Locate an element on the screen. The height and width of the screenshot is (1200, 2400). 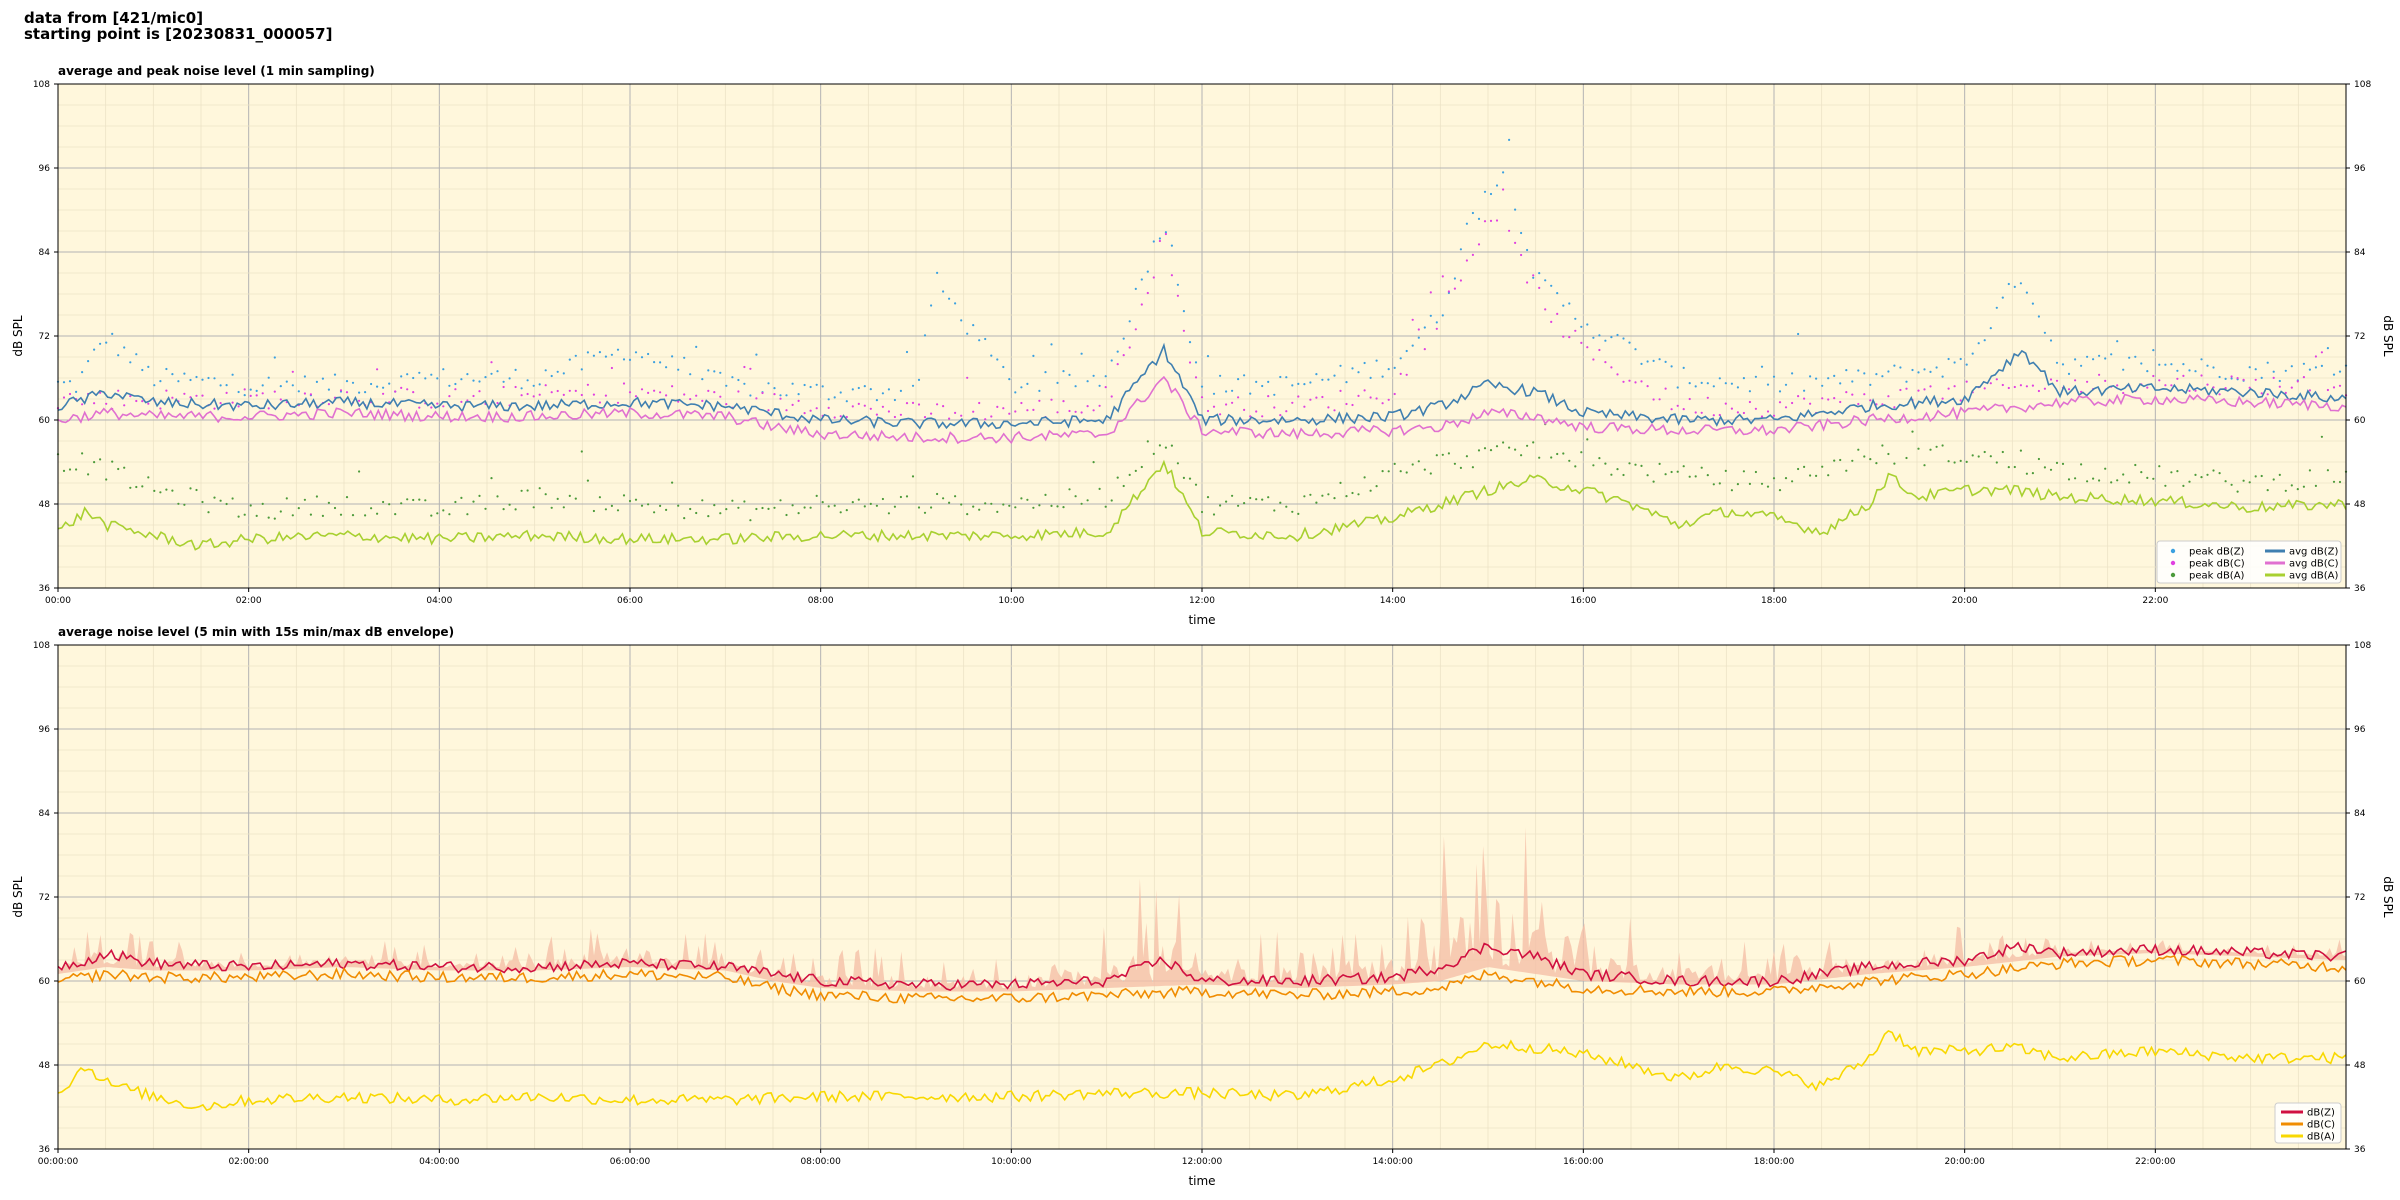
bottom-legend: dB(Z)dB(C)dB(A) is located at coordinates (2308, 1123).